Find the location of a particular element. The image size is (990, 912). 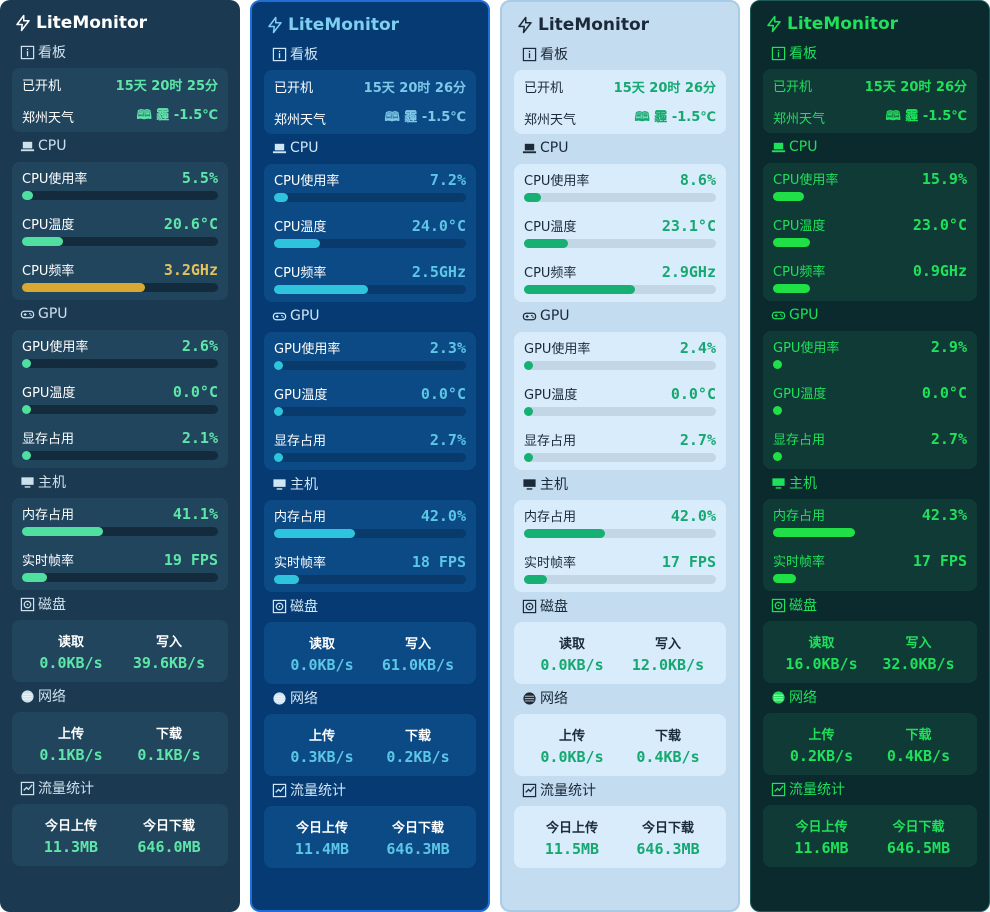

section-dashboard: 看板 is located at coordinates (870, 53).